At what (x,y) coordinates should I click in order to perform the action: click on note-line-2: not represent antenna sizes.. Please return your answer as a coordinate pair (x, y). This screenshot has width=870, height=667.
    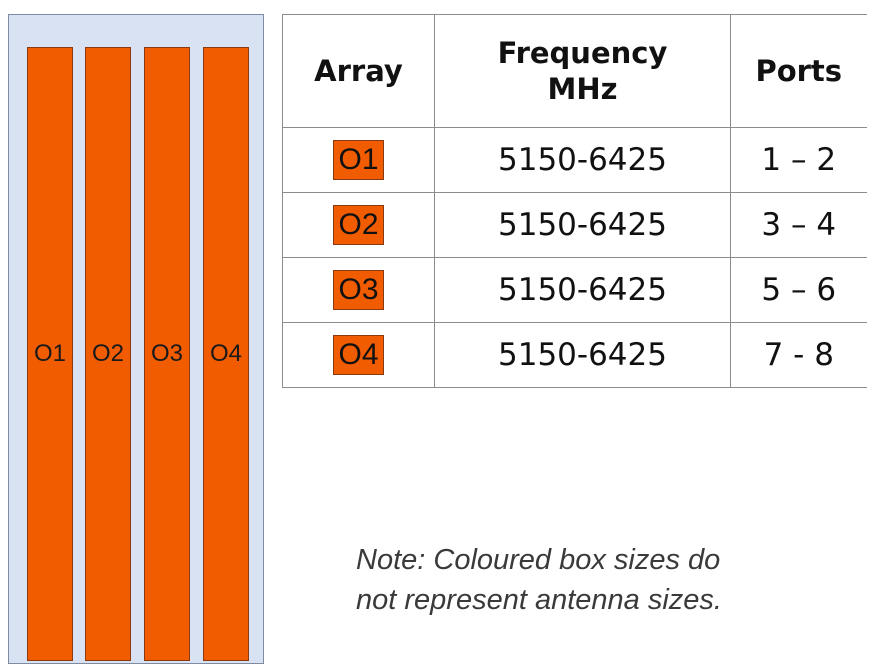
    Looking at the image, I should click on (539, 600).